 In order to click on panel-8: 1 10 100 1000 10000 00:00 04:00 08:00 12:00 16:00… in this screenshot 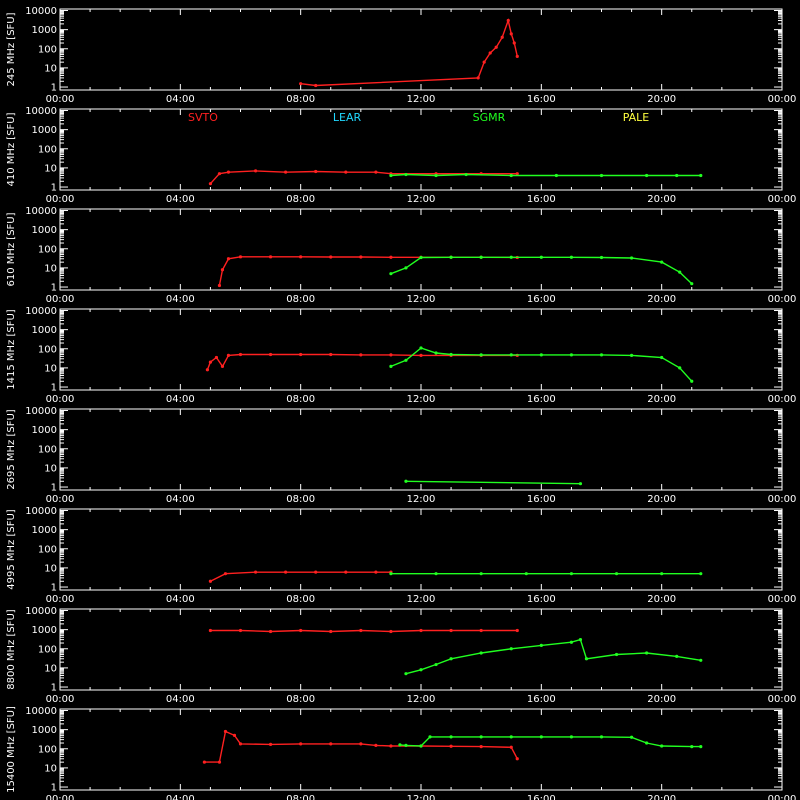, I will do `click(401, 753)`.